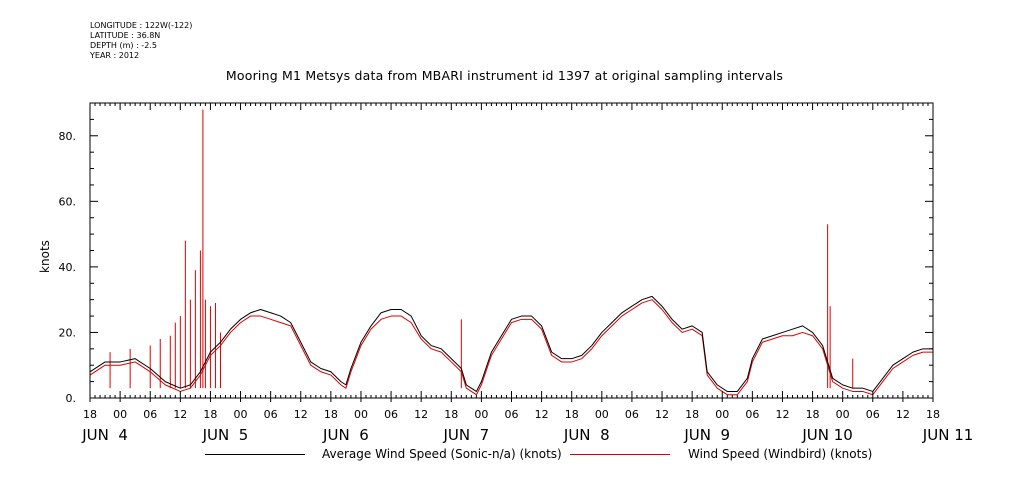 The image size is (1009, 504). What do you see at coordinates (826, 435) in the screenshot?
I see `x-day-label: JUN 10` at bounding box center [826, 435].